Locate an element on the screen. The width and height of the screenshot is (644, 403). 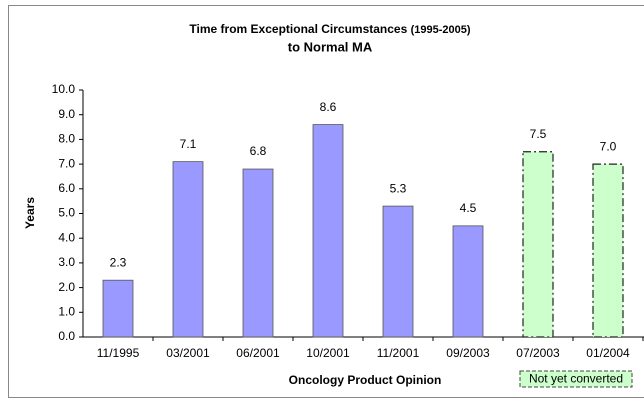
value-label: 4.5 is located at coordinates (468, 208).